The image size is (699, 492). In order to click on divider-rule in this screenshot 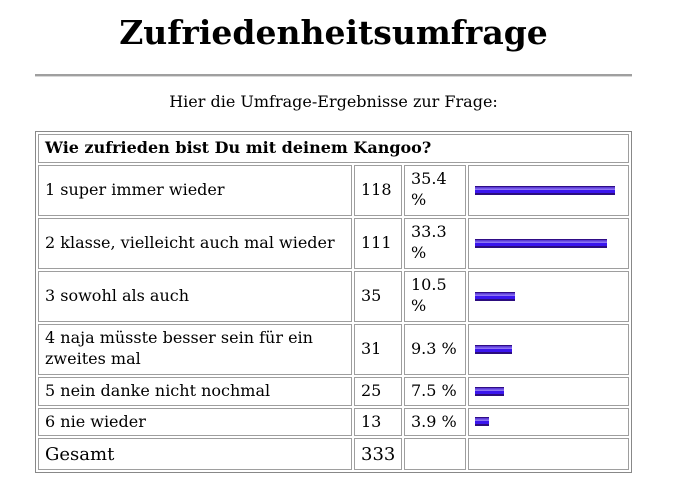, I will do `click(333, 75)`.